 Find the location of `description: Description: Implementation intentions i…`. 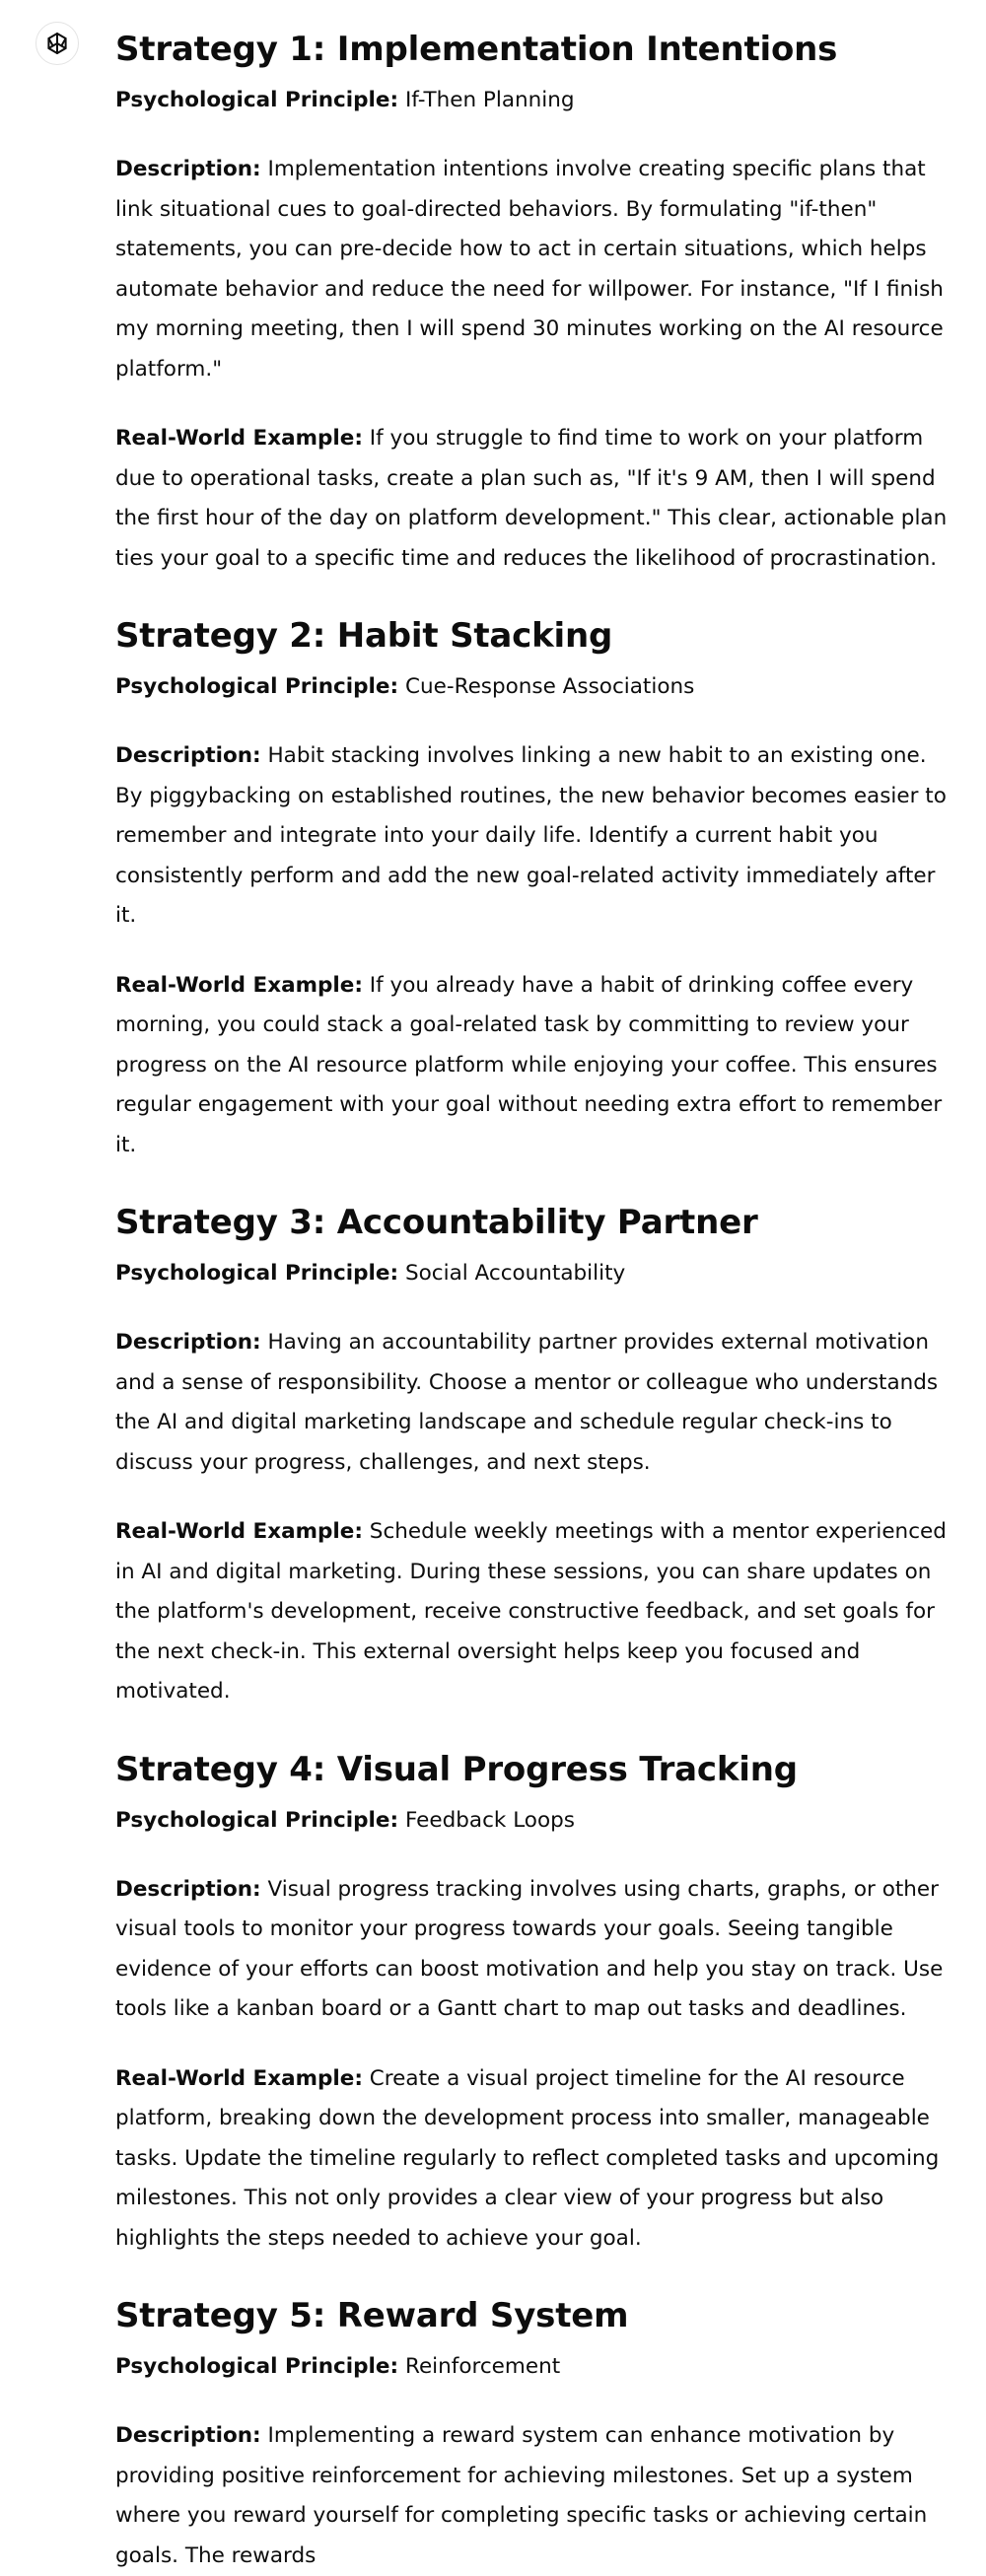

description: Description: Implementation intentions i… is located at coordinates (534, 269).